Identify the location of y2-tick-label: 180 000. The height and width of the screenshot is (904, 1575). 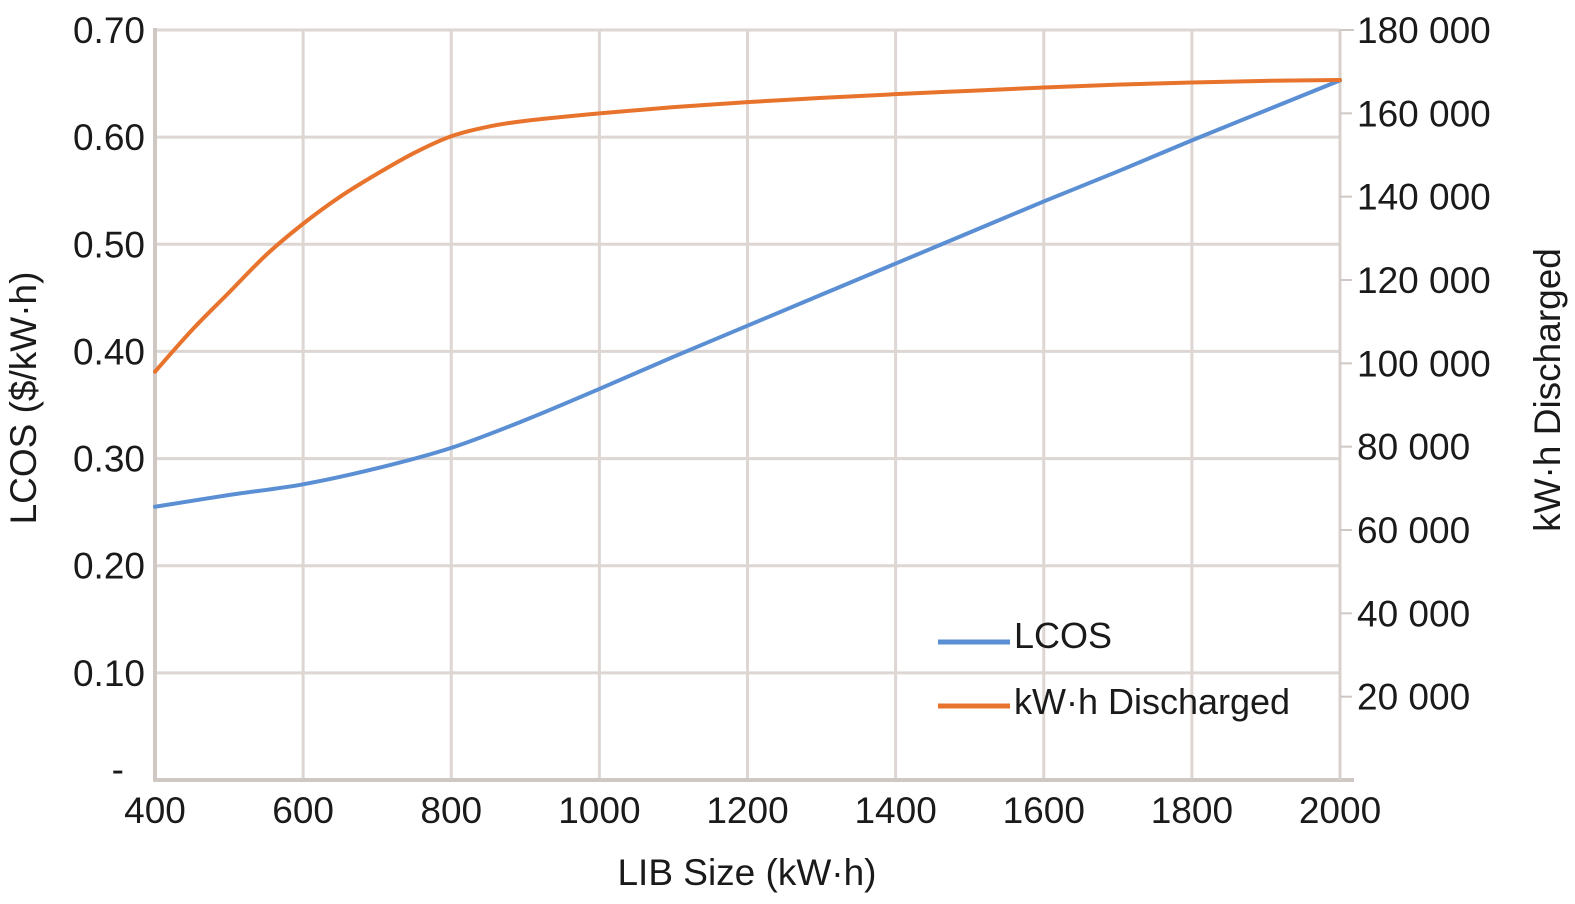
(1424, 30).